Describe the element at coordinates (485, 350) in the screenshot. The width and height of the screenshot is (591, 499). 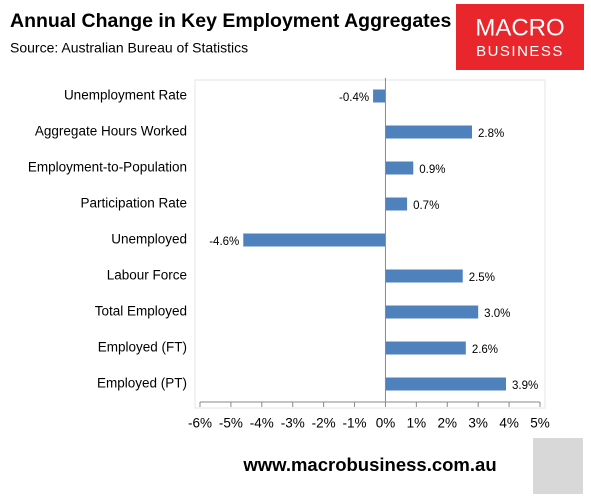
I see `value-label: 2.6%` at that location.